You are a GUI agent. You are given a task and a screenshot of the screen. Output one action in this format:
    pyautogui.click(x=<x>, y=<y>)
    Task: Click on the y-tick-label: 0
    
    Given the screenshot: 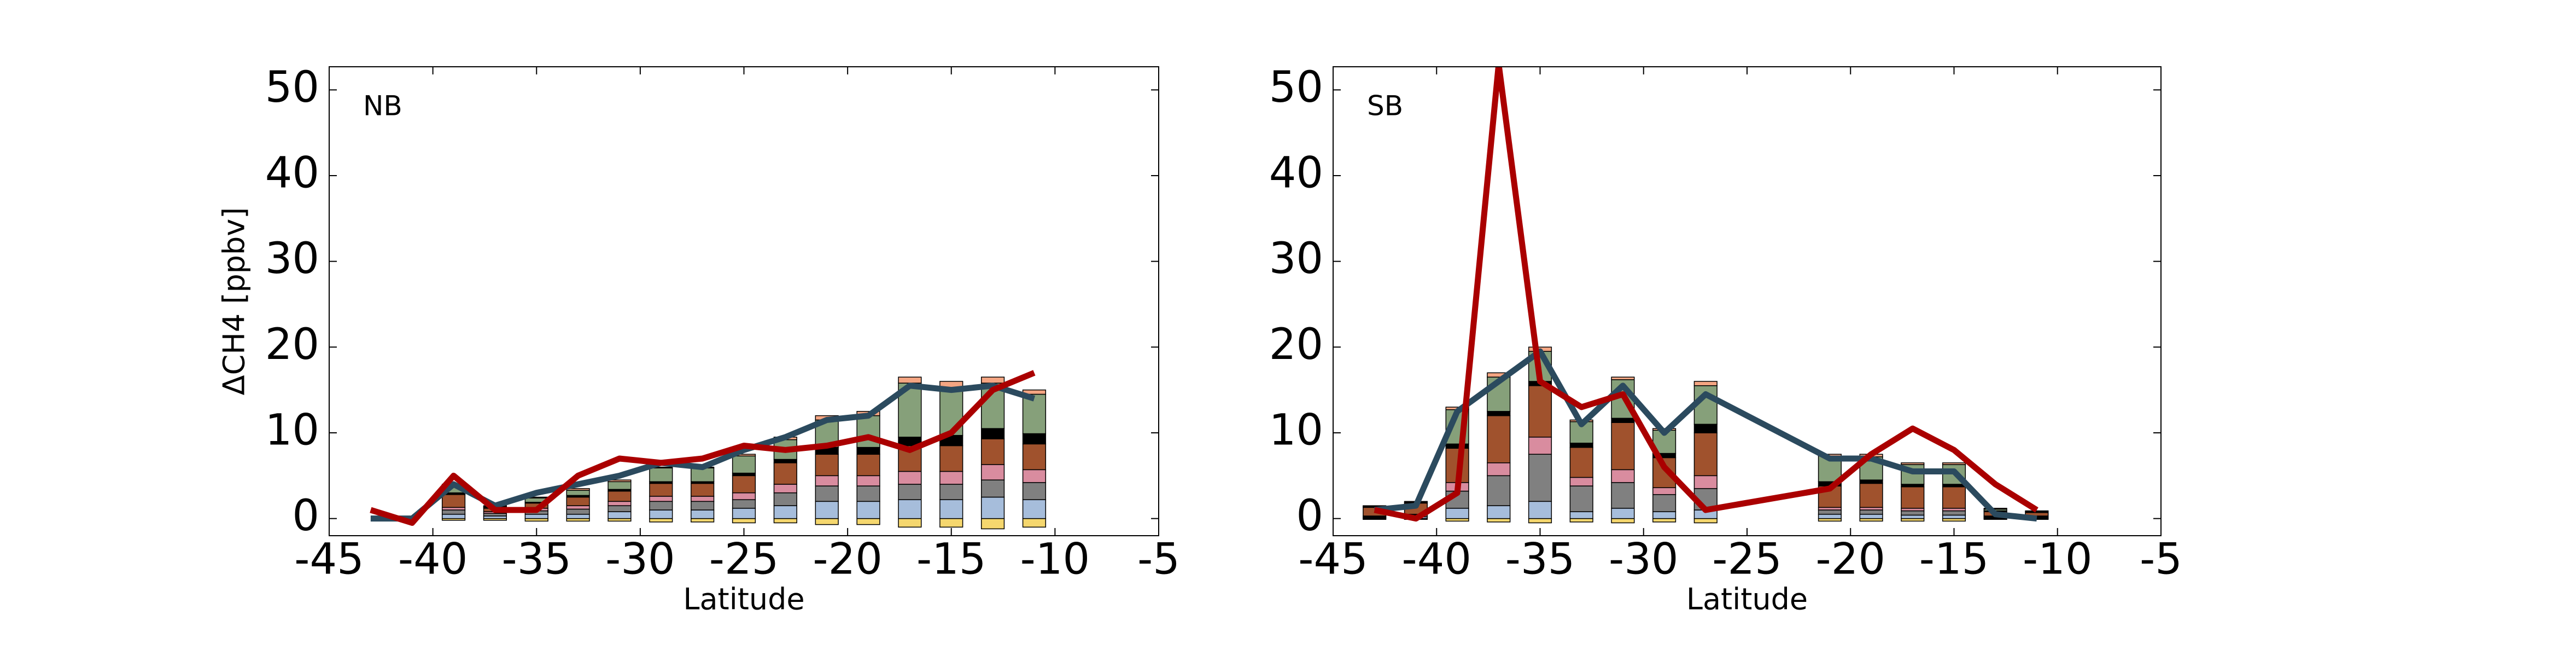 What is the action you would take?
    pyautogui.click(x=1309, y=516)
    